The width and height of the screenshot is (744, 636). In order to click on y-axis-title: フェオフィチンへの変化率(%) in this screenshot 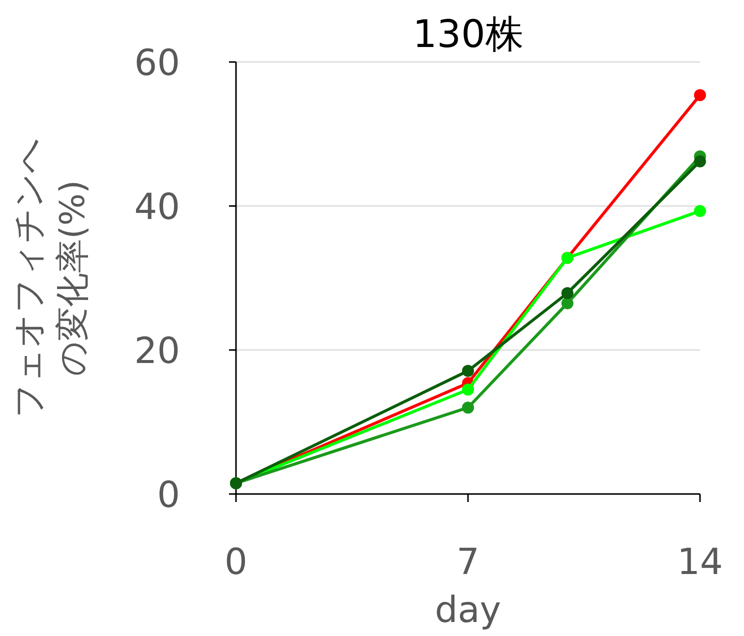, I will do `click(51, 278)`.